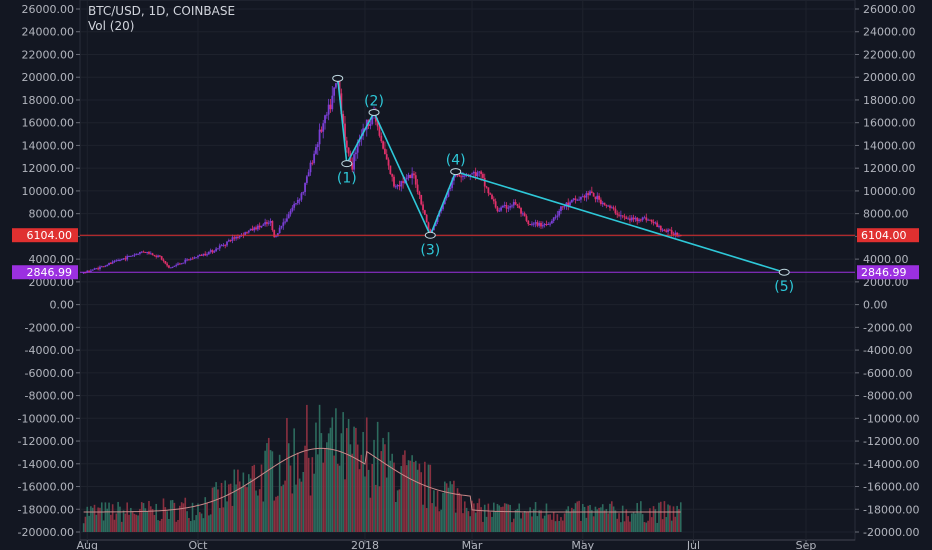 Image resolution: width=932 pixels, height=550 pixels. Describe the element at coordinates (48, 191) in the screenshot. I see `y-tick-label-left: 10000.00` at that location.